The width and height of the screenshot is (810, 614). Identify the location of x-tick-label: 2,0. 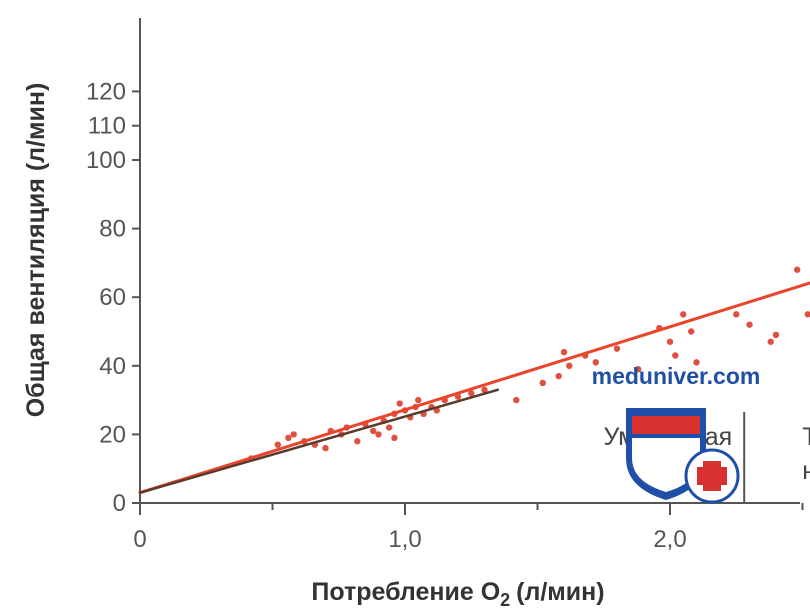
(669, 539).